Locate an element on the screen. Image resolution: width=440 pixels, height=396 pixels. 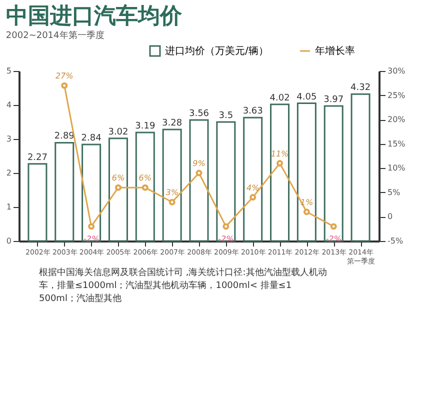
data-label: 4.05 is located at coordinates (306, 97).